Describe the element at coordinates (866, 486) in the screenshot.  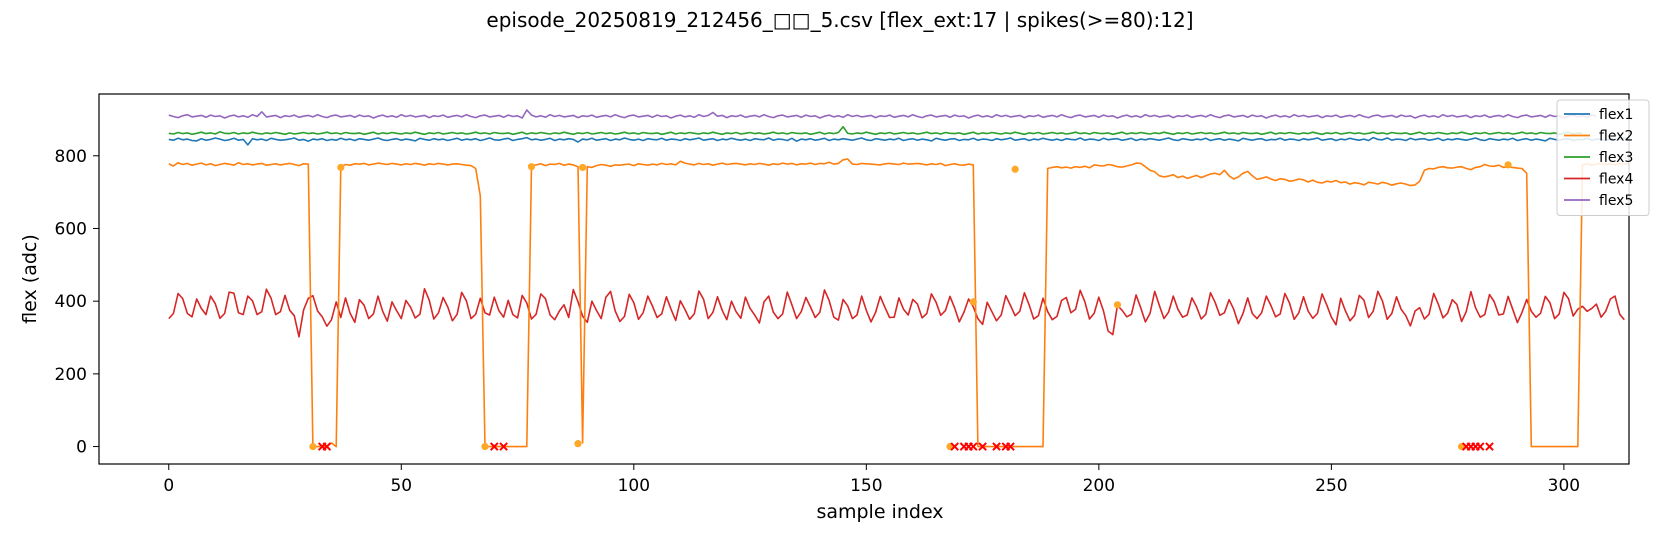
I see `x-tick-label: 150` at that location.